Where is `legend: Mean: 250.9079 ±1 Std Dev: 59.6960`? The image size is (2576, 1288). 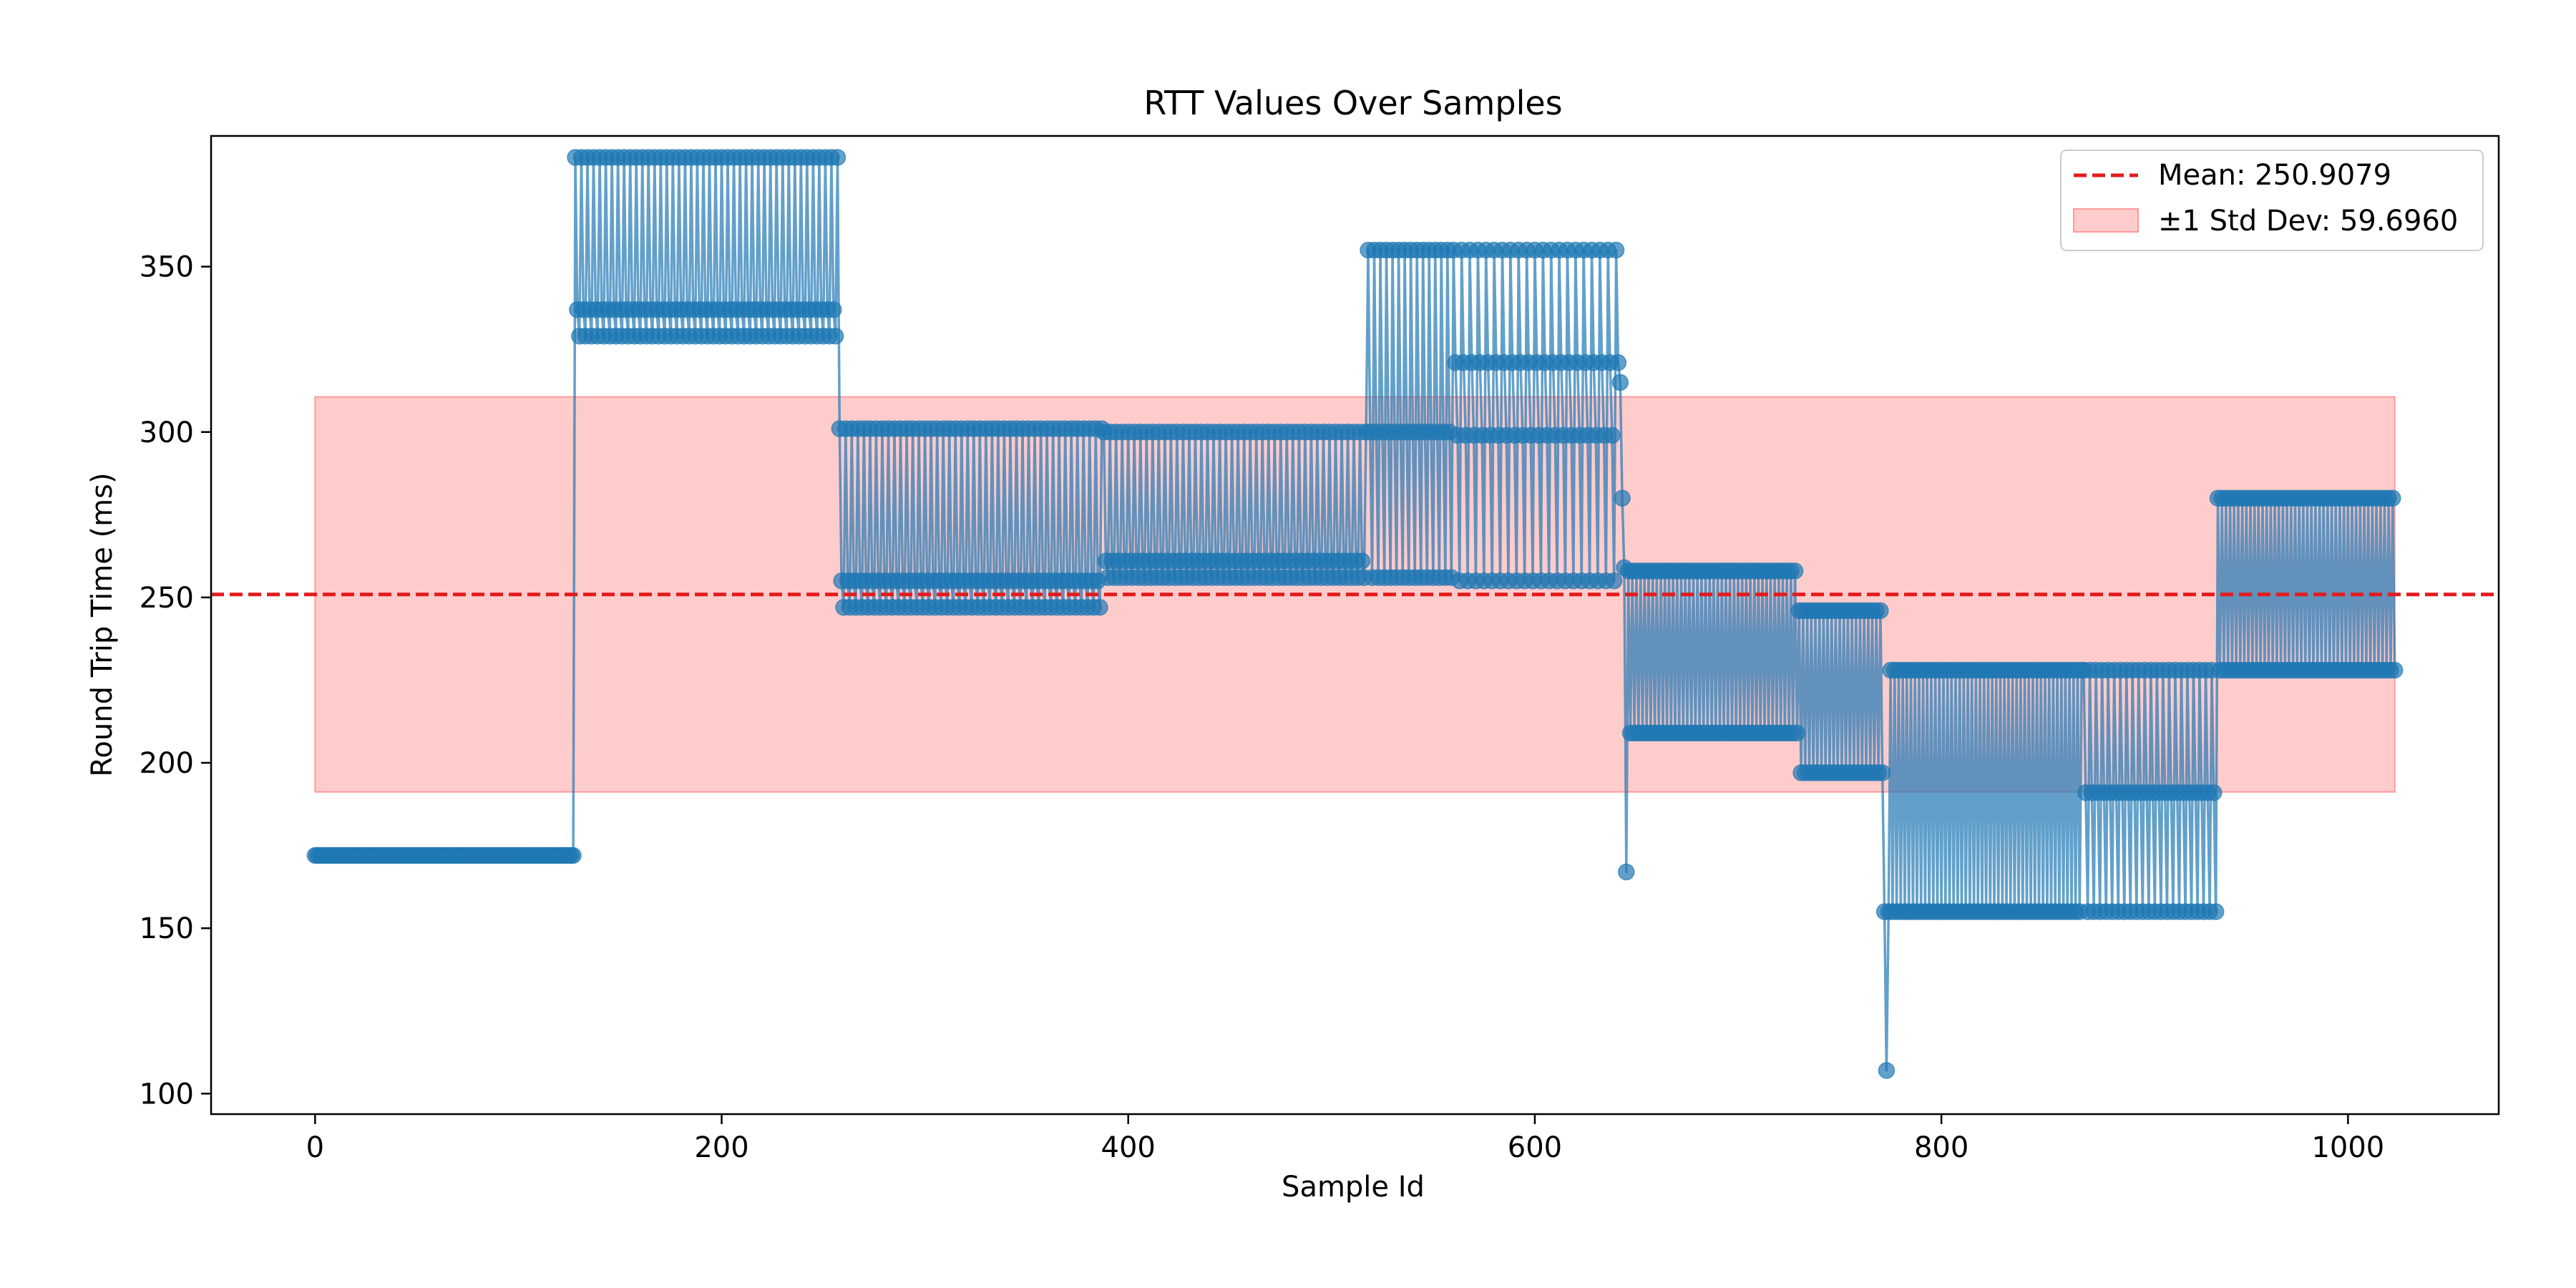
legend: Mean: 250.9079 ±1 Std Dev: 59.6960 is located at coordinates (2272, 200).